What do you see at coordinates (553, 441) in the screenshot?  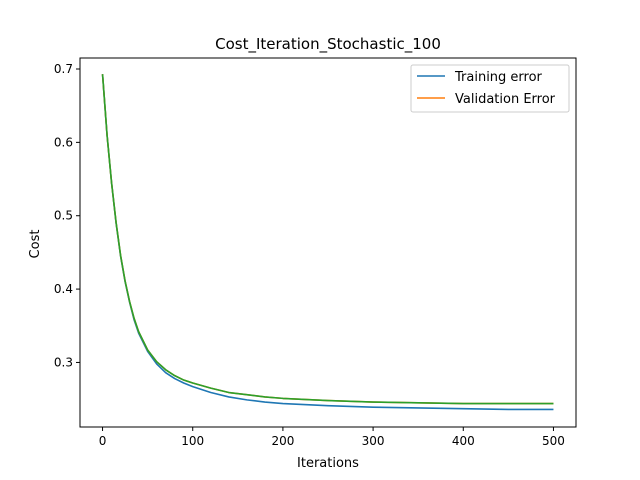 I see `x-tick-label: 500` at bounding box center [553, 441].